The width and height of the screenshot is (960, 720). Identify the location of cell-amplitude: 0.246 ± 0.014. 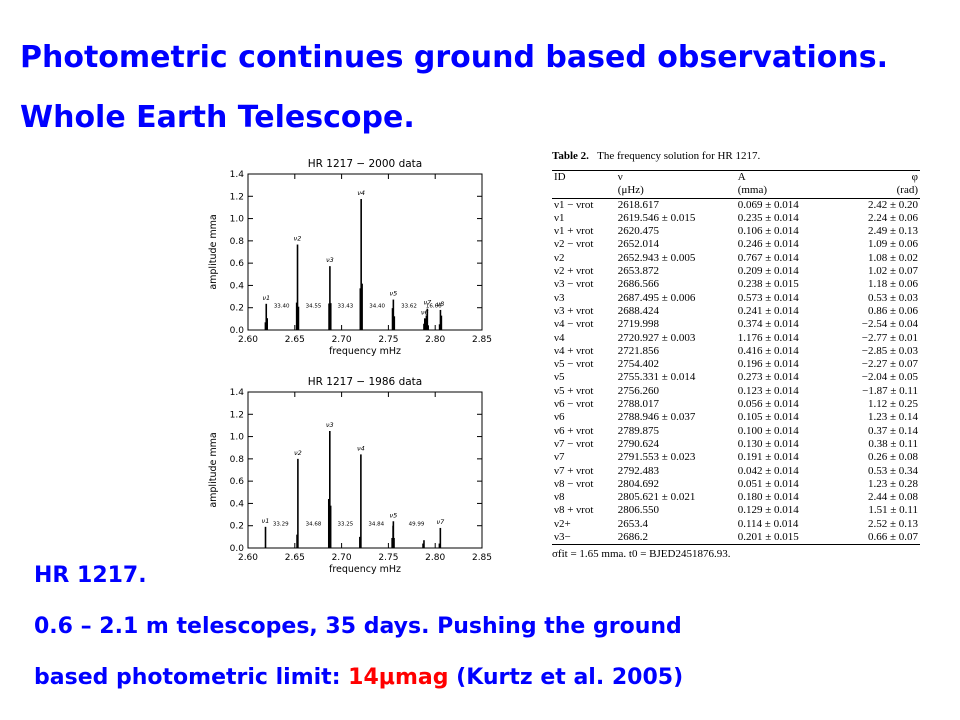
(768, 244).